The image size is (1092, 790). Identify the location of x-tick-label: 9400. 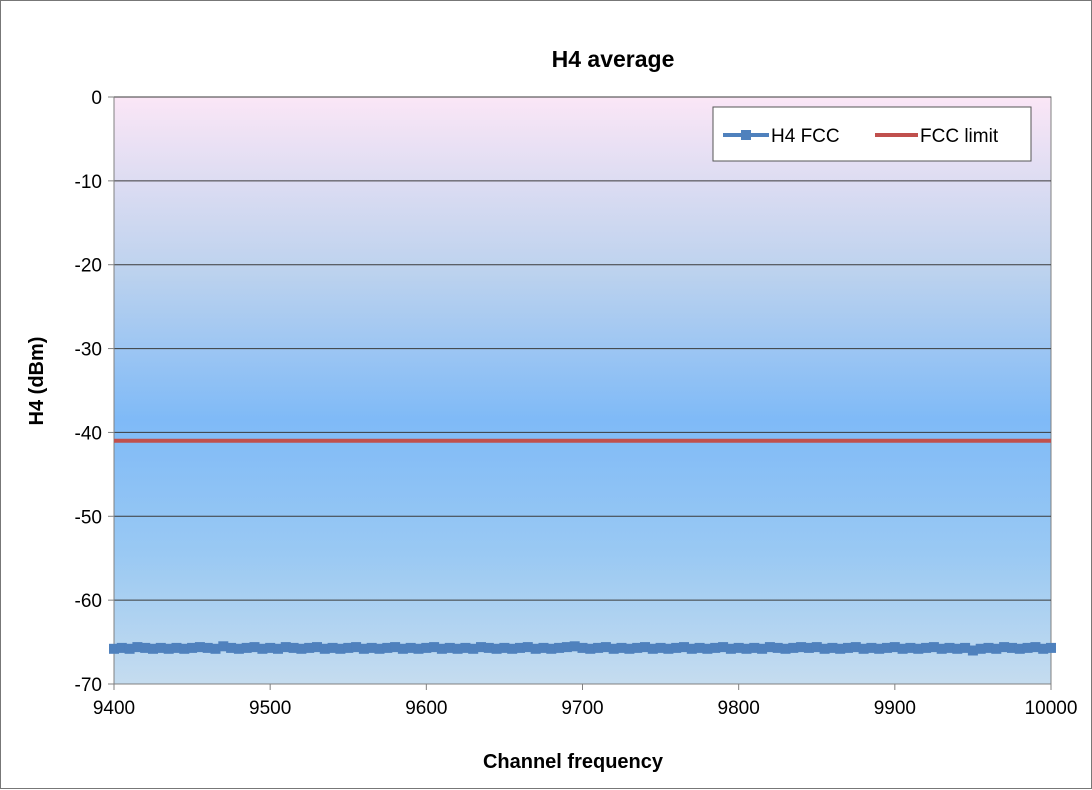
(114, 708).